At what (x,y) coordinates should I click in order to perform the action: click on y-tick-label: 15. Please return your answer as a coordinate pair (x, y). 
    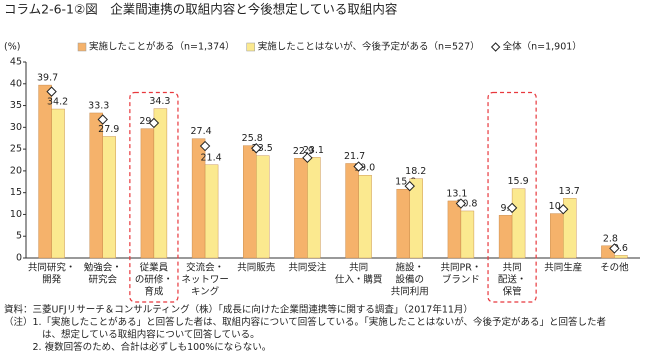
    Looking at the image, I should click on (16, 192).